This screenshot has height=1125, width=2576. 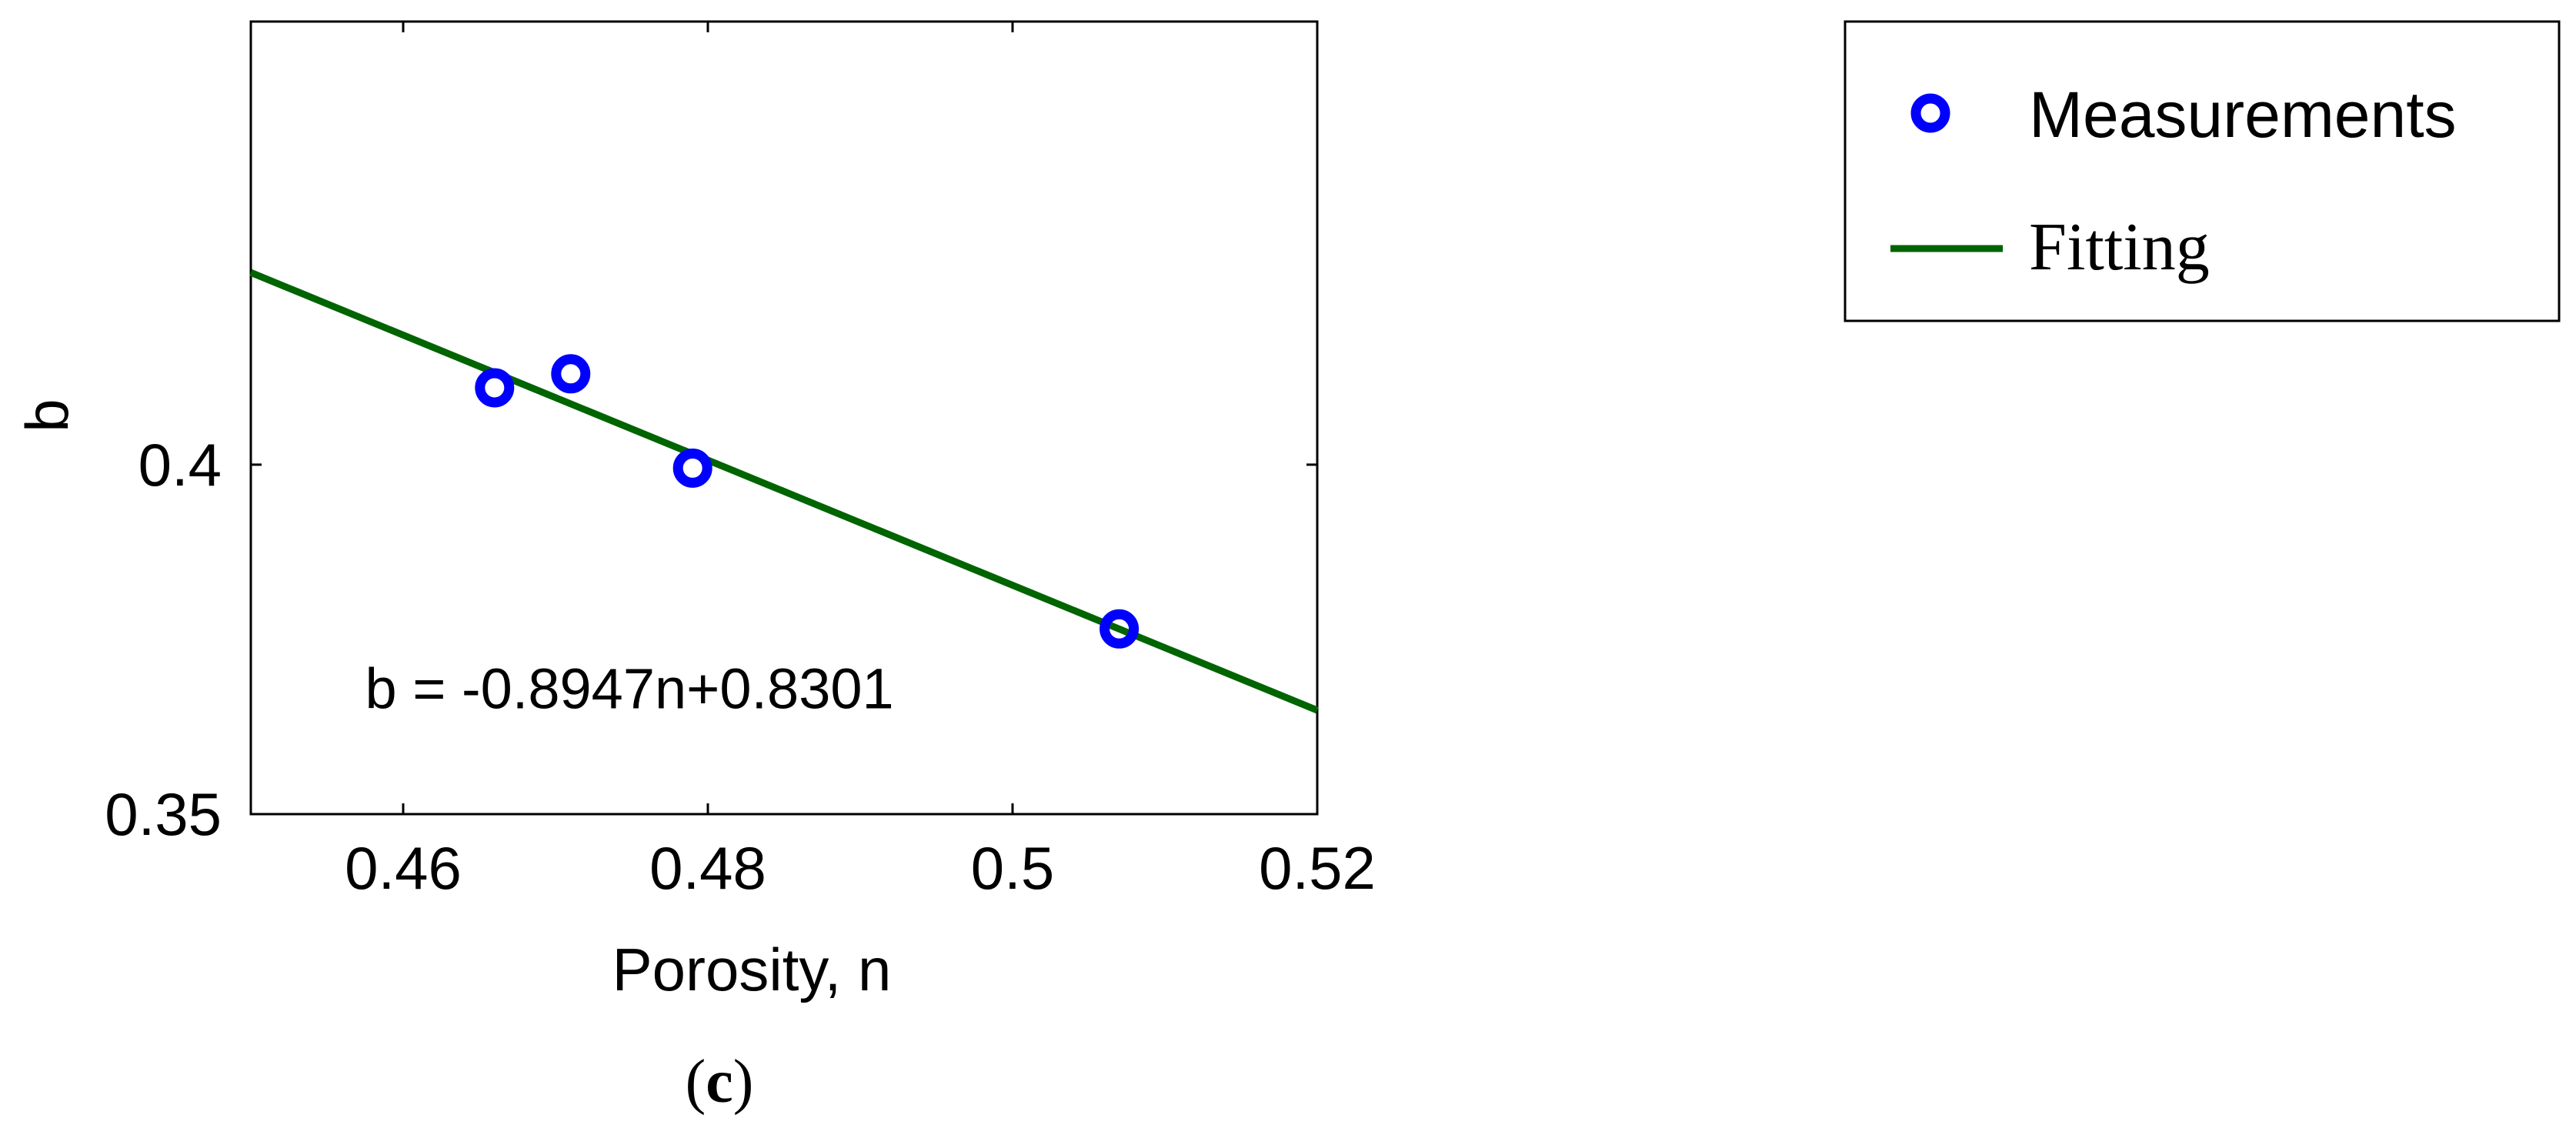 I want to click on x-axis-label: Porosity, n, so click(x=752, y=969).